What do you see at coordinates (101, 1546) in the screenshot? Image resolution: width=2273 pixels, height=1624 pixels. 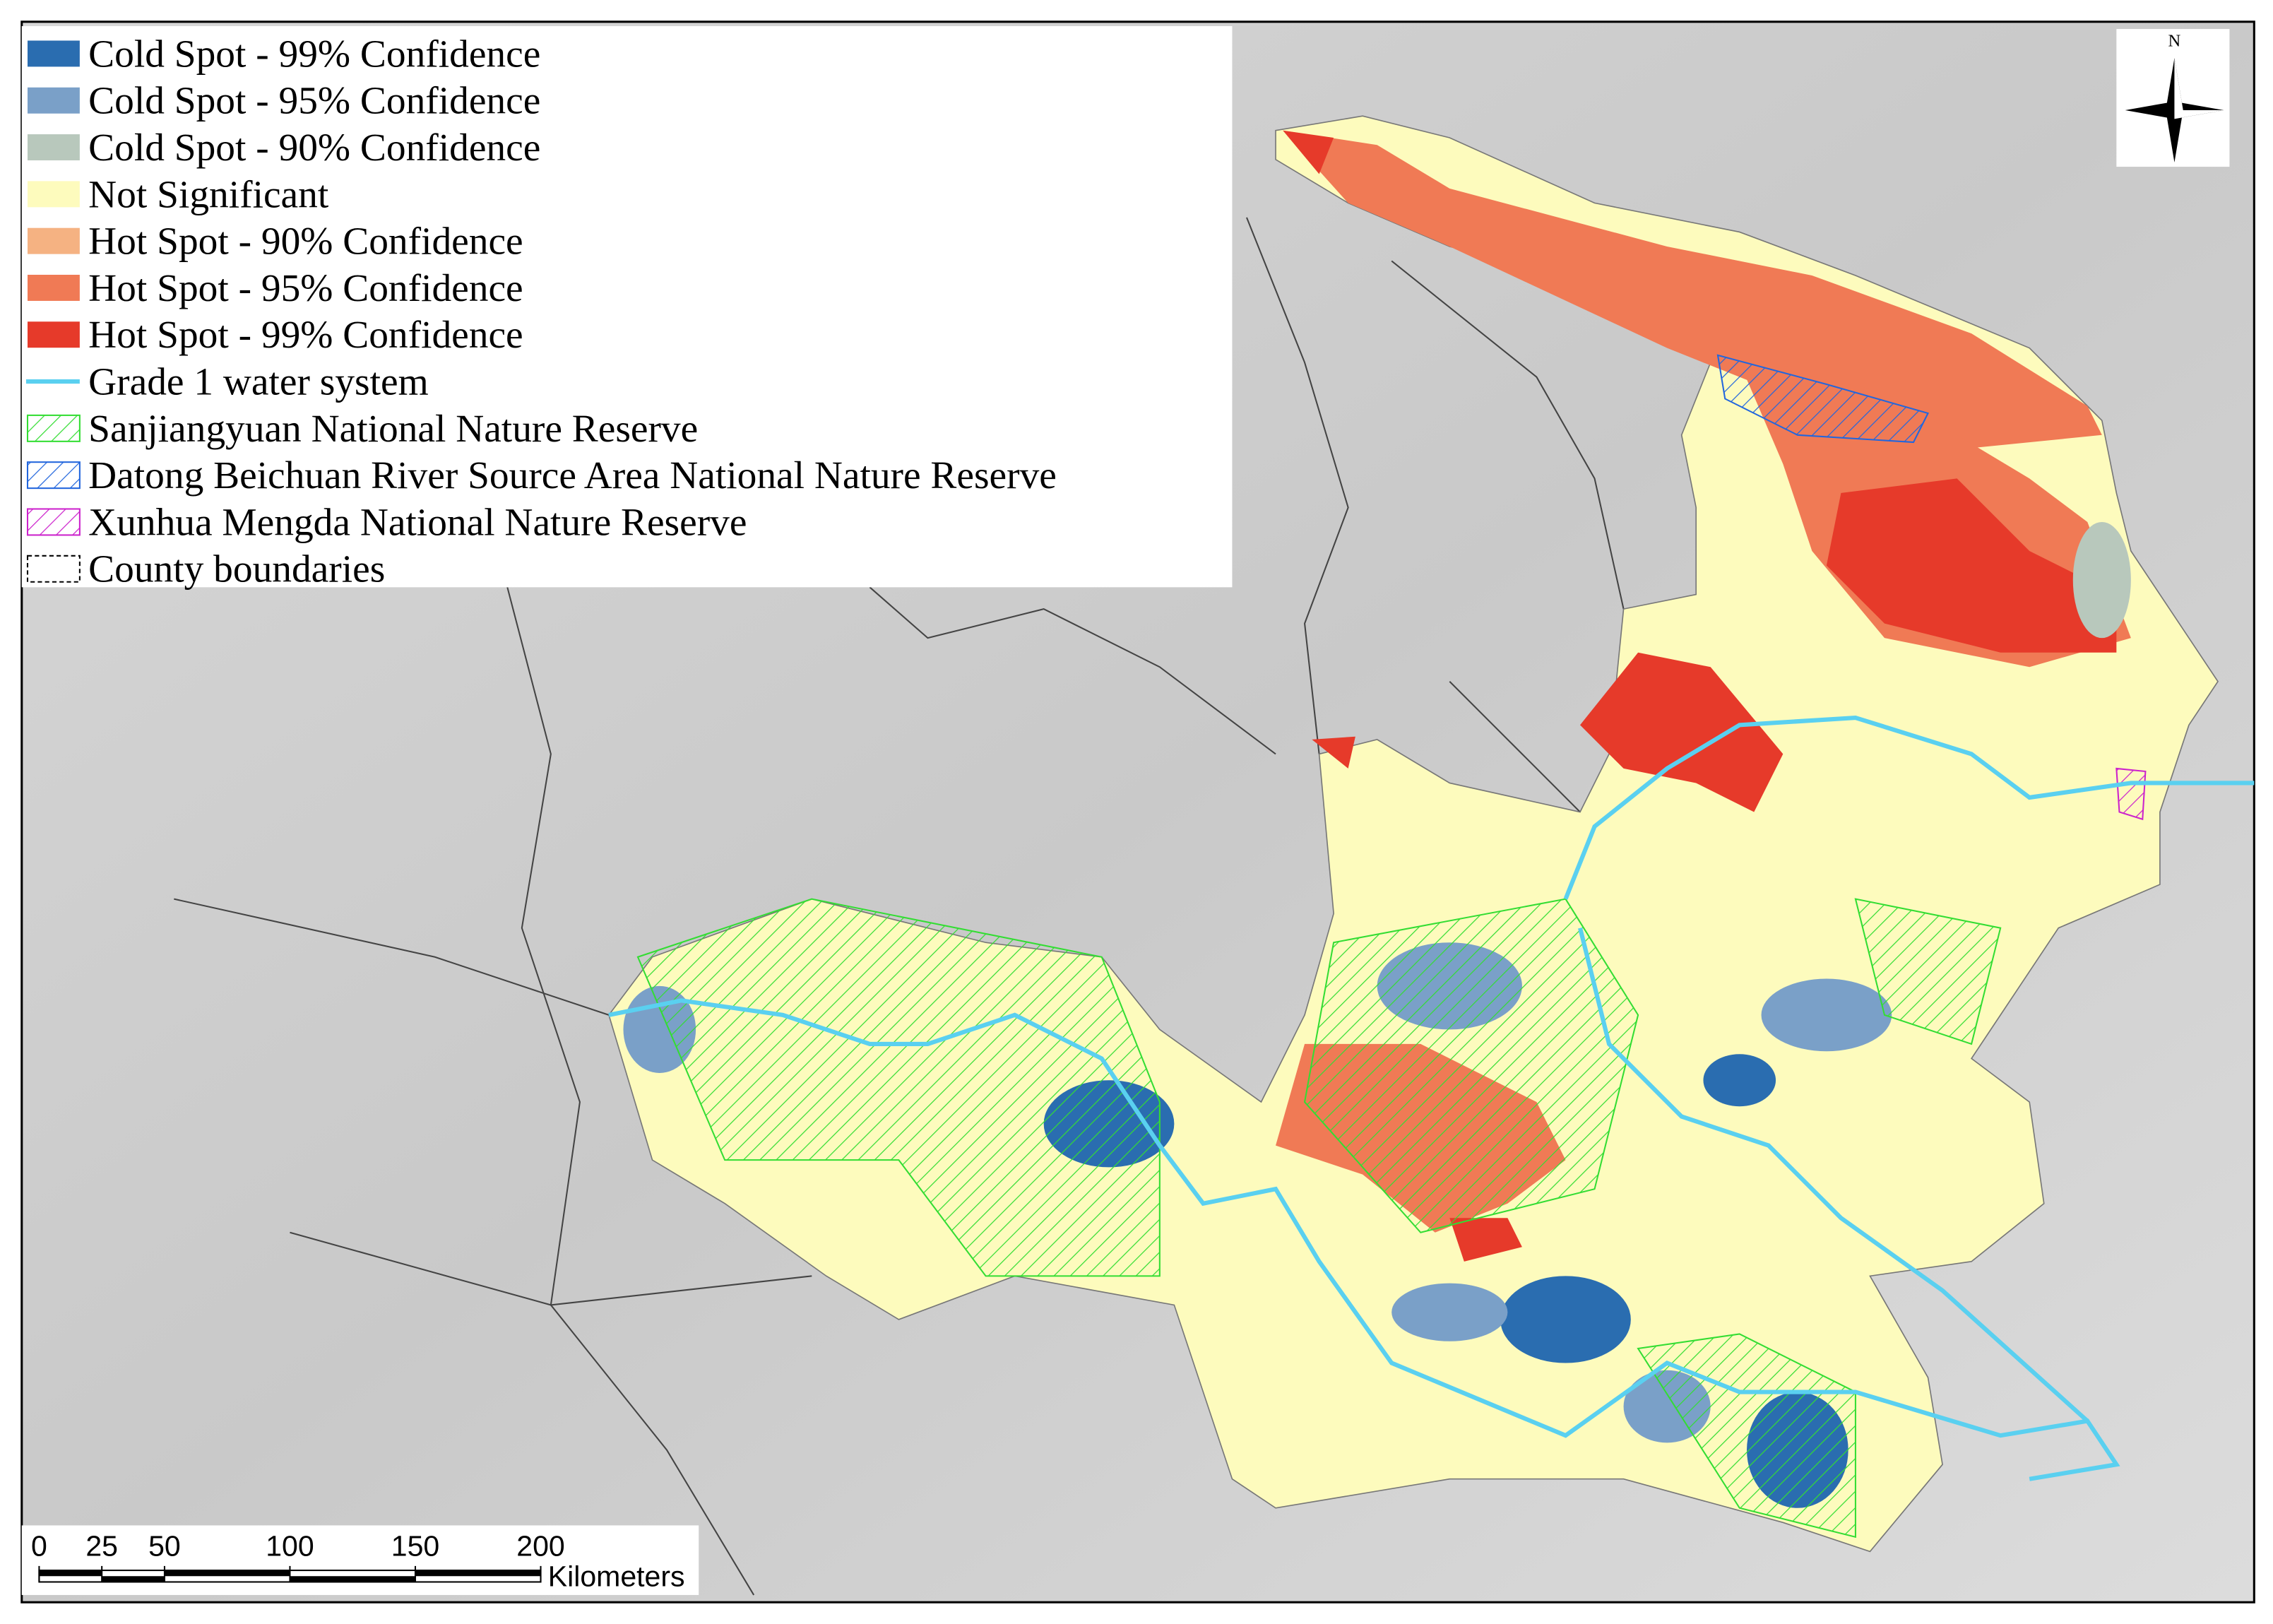 I see `scale-label: 25` at bounding box center [101, 1546].